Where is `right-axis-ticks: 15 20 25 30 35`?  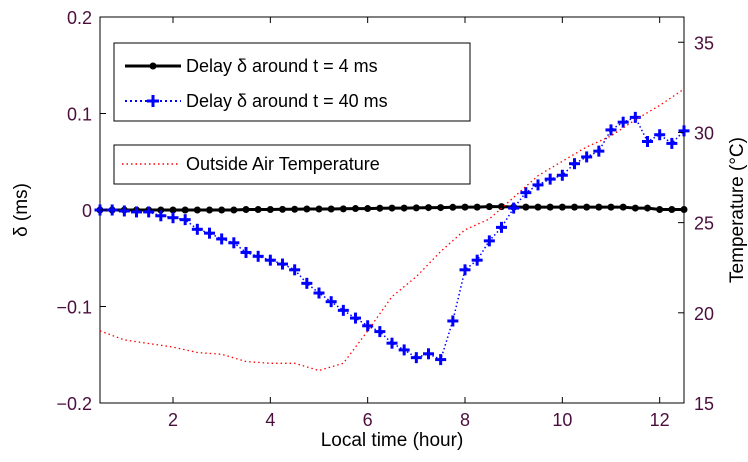
right-axis-ticks: 15 20 25 30 35 is located at coordinates (696, 223).